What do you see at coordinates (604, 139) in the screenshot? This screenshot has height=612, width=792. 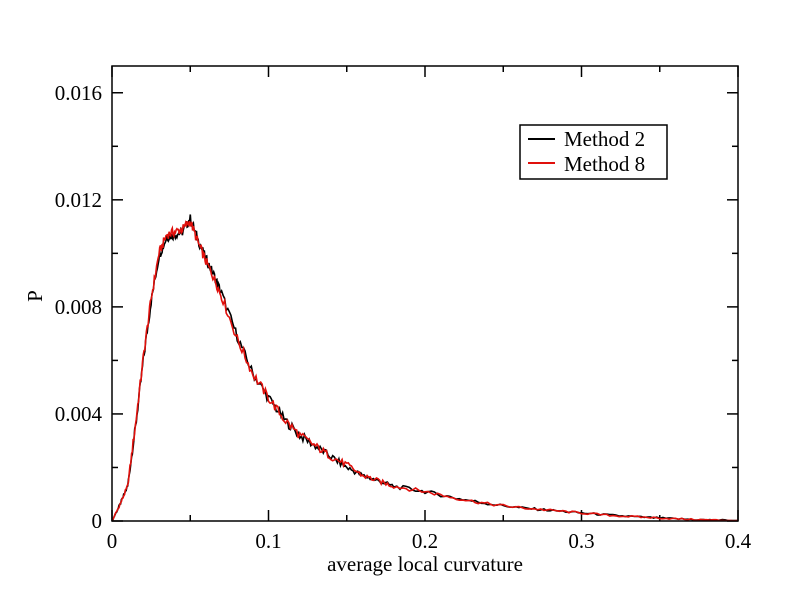 I see `legend-label-method-2: Method 2` at bounding box center [604, 139].